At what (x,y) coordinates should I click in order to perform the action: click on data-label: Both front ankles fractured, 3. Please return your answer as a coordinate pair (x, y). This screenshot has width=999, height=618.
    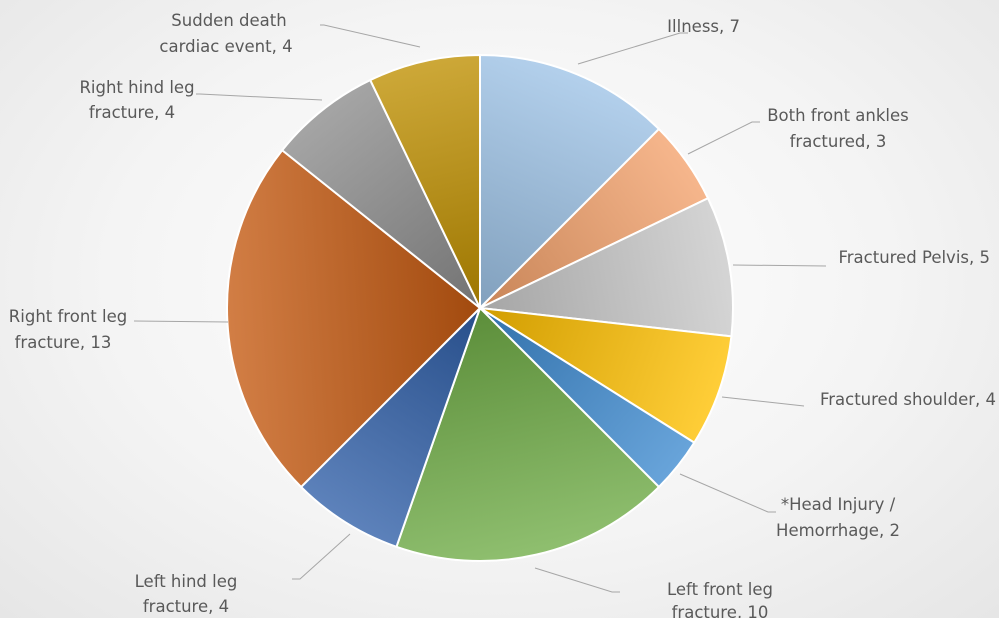
    Looking at the image, I should click on (838, 128).